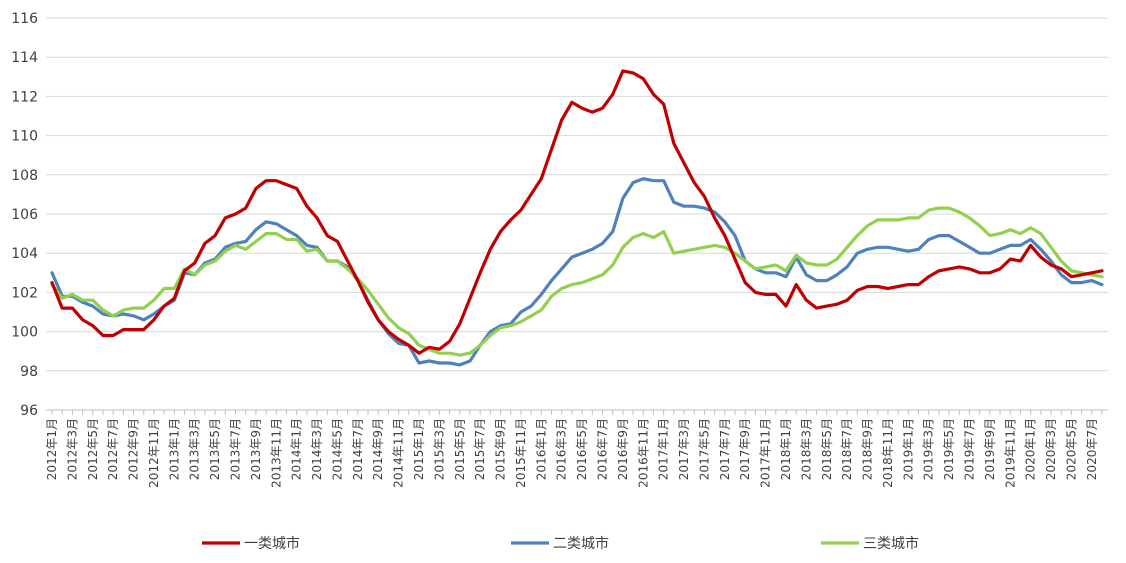 This screenshot has width=1126, height=563. I want to click on x-tick-label: 2019年9月, so click(990, 449).